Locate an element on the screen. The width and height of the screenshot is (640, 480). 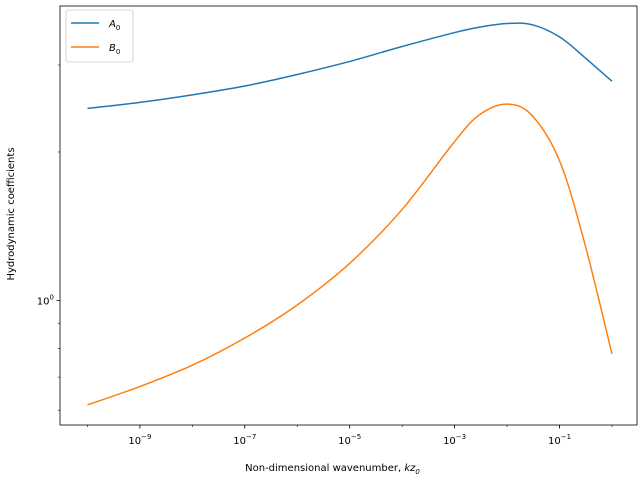
x-tick-label: 10⁻⁷ is located at coordinates (244, 440).